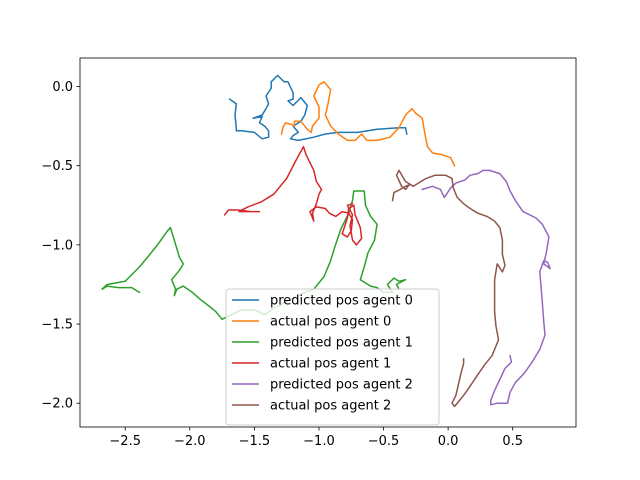 The image size is (640, 480). What do you see at coordinates (512, 441) in the screenshot?
I see `x-tick-label: 0.5` at bounding box center [512, 441].